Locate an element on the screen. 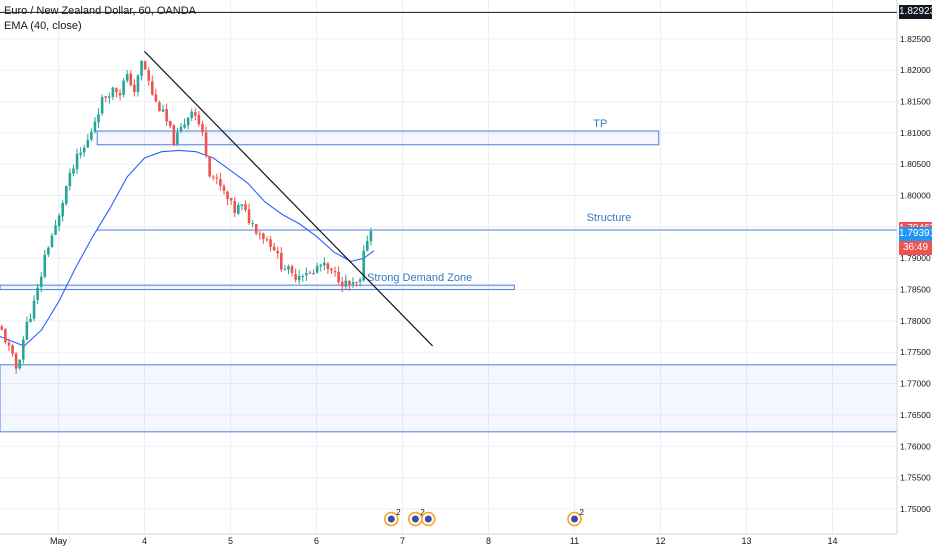 The image size is (932, 550). y-tick-label: 1.76000 is located at coordinates (915, 446).